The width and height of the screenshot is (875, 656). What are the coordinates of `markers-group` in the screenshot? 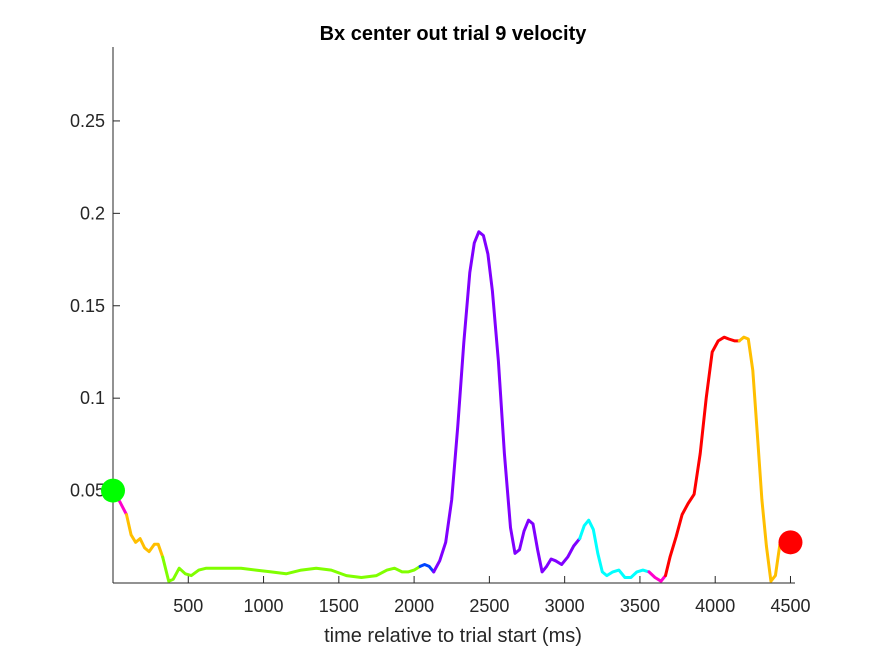 It's located at (452, 516).